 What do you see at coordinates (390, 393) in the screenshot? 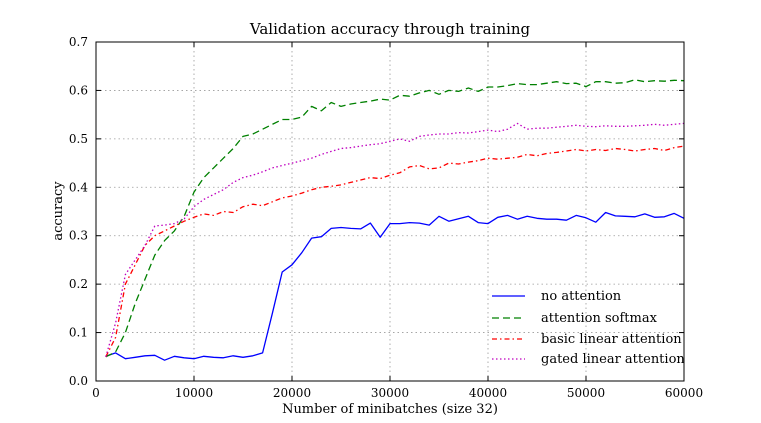
I see `x-tick-label: 30000` at bounding box center [390, 393].